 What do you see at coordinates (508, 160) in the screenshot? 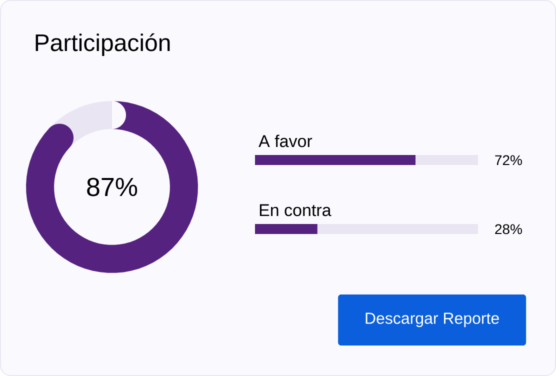
I see `data-label: 72%` at bounding box center [508, 160].